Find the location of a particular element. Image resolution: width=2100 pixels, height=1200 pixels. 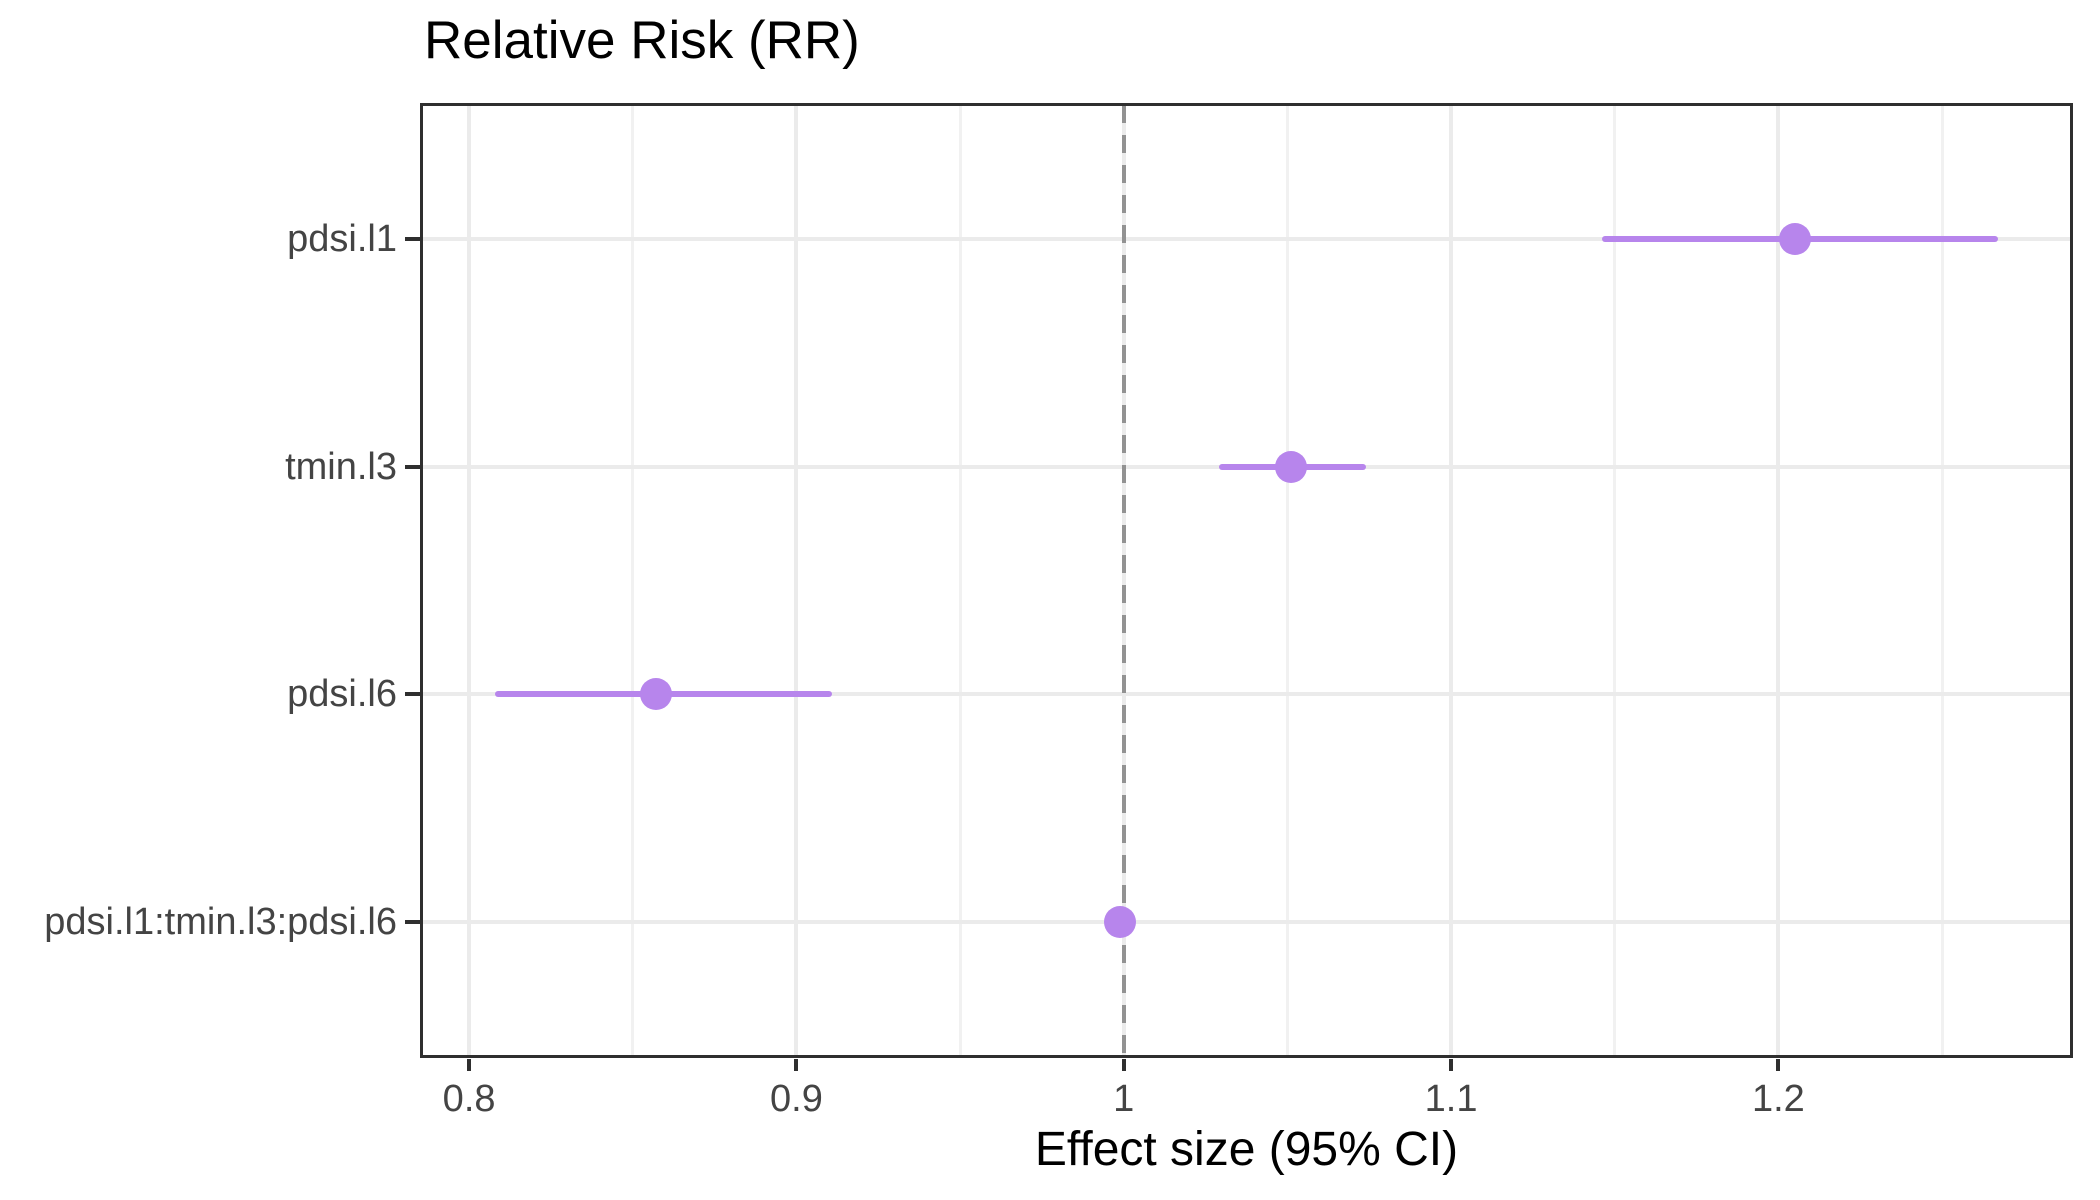

x-axis-tick-label: 1.2 is located at coordinates (1778, 1099).